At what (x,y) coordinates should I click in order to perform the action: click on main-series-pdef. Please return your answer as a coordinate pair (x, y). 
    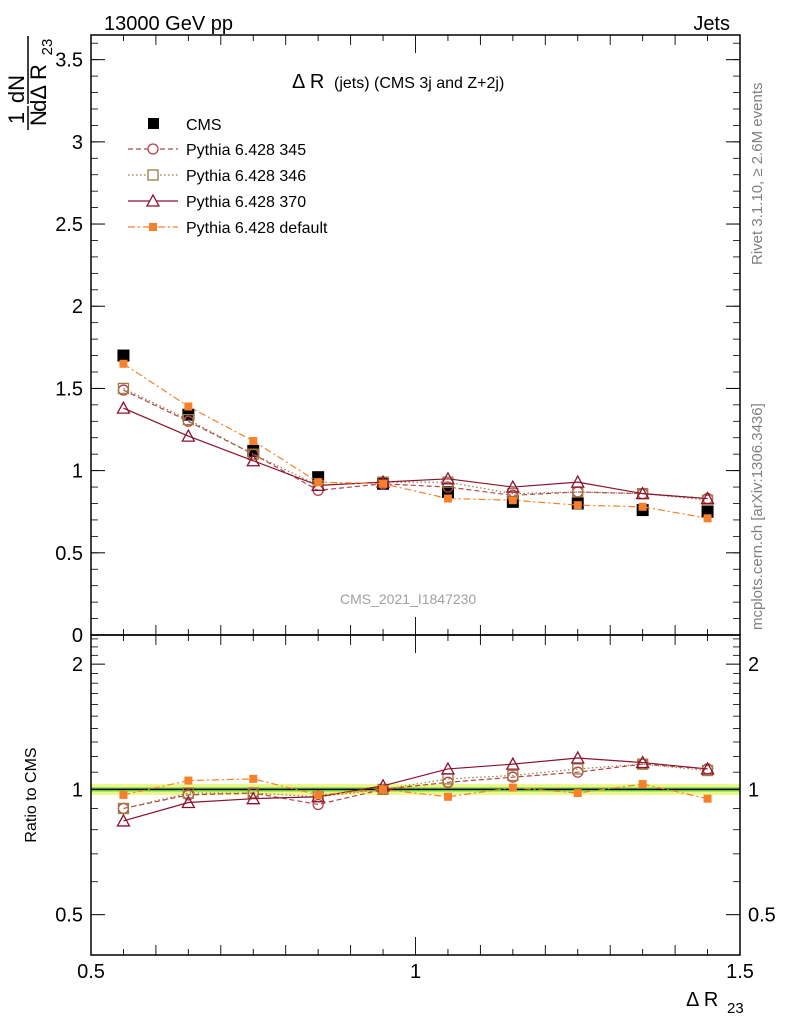
    Looking at the image, I should click on (415, 441).